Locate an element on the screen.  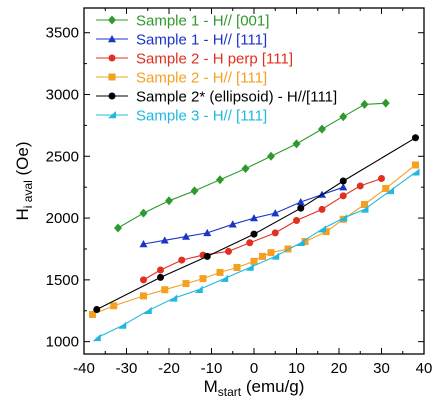
y-axis-label-main: H is located at coordinates (22, 214).